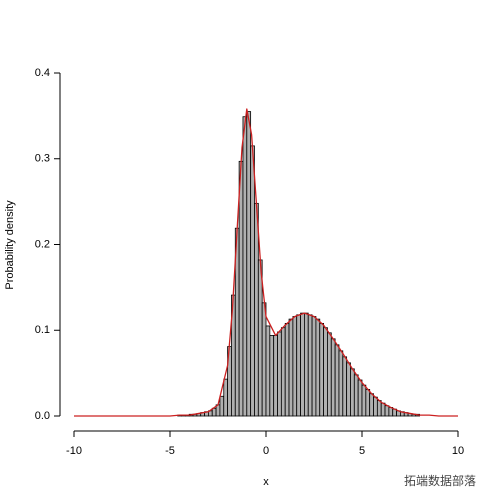 This screenshot has height=504, width=504. What do you see at coordinates (42, 159) in the screenshot?
I see `y-tick-label: 0.3` at bounding box center [42, 159].